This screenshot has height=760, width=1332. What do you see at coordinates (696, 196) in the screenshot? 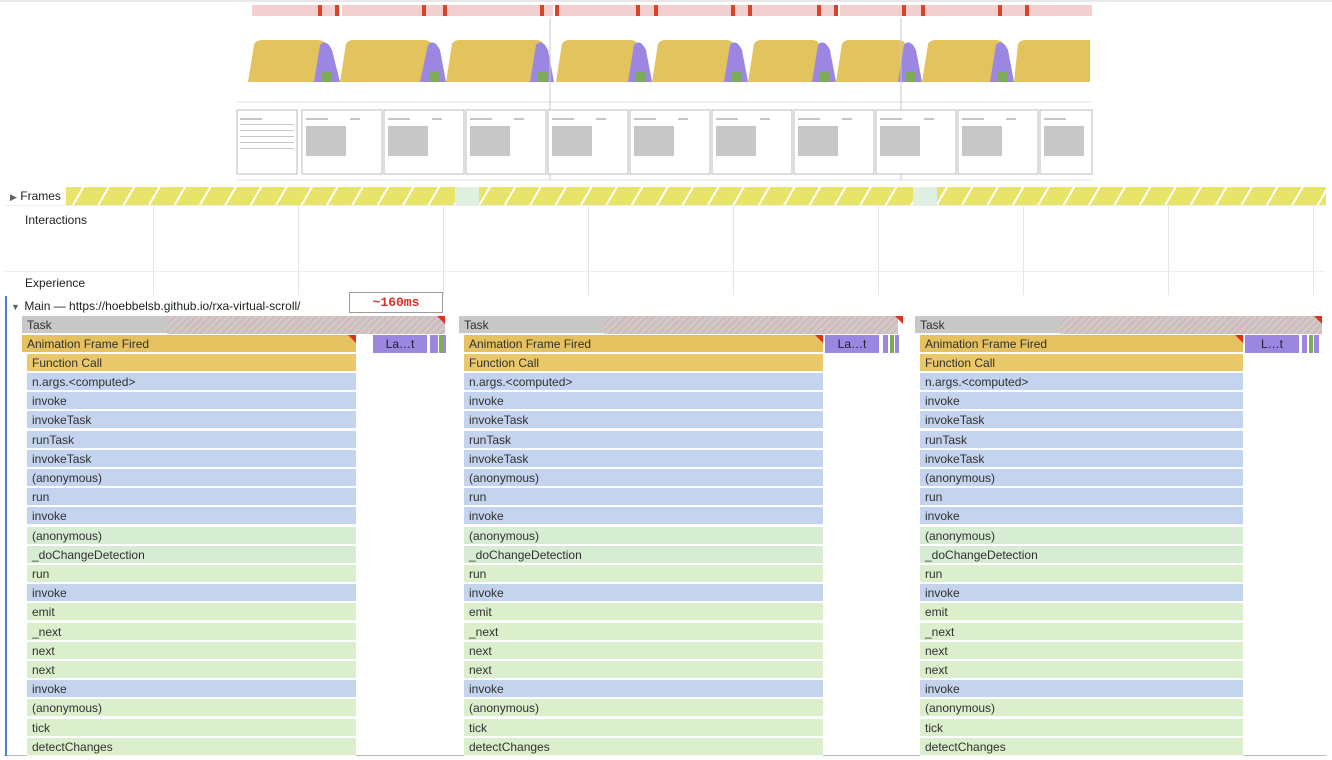
I see `frames-strip` at bounding box center [696, 196].